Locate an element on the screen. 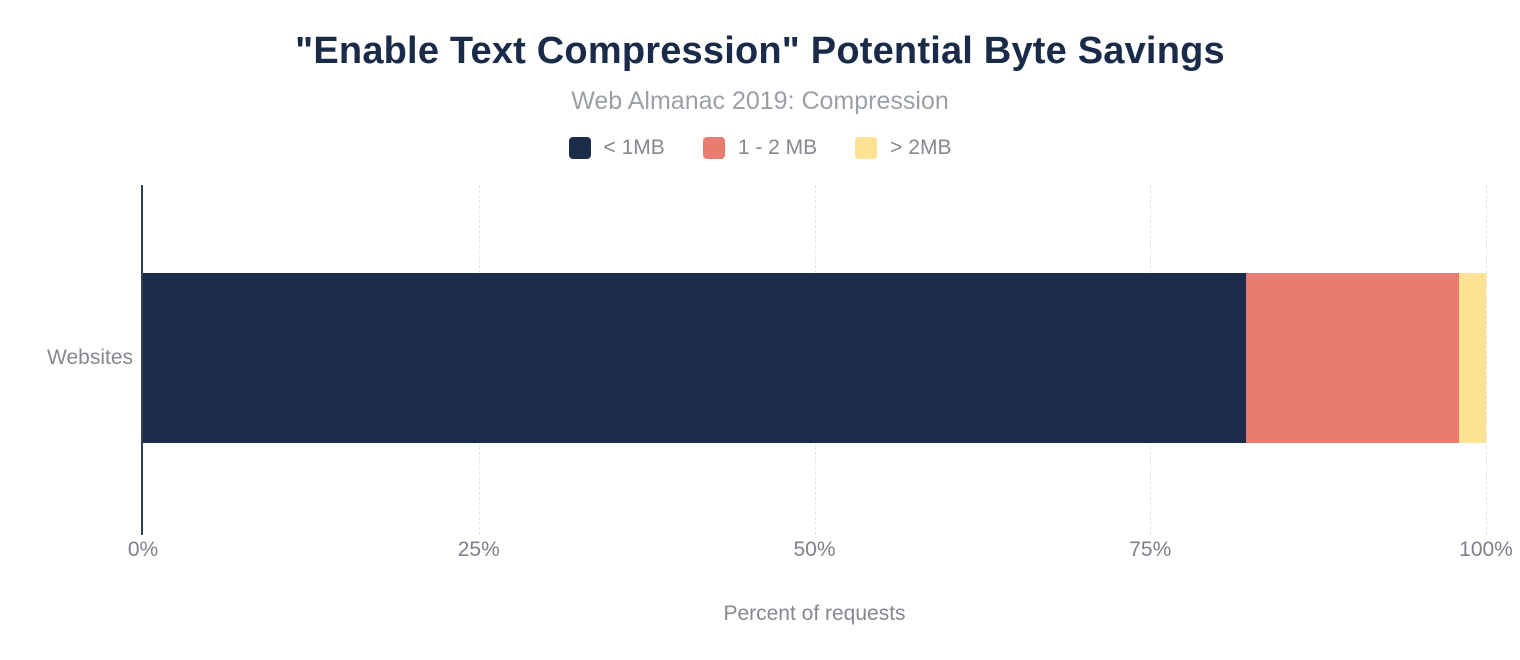 Image resolution: width=1520 pixels, height=660 pixels. legend-item: 1 - 2 MB is located at coordinates (760, 148).